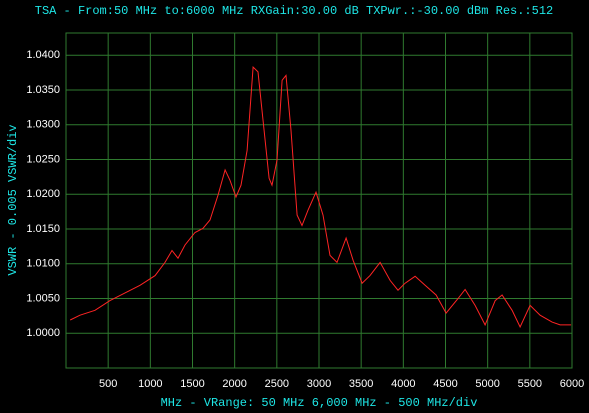  I want to click on x-tick-label: 1000, so click(150, 384).